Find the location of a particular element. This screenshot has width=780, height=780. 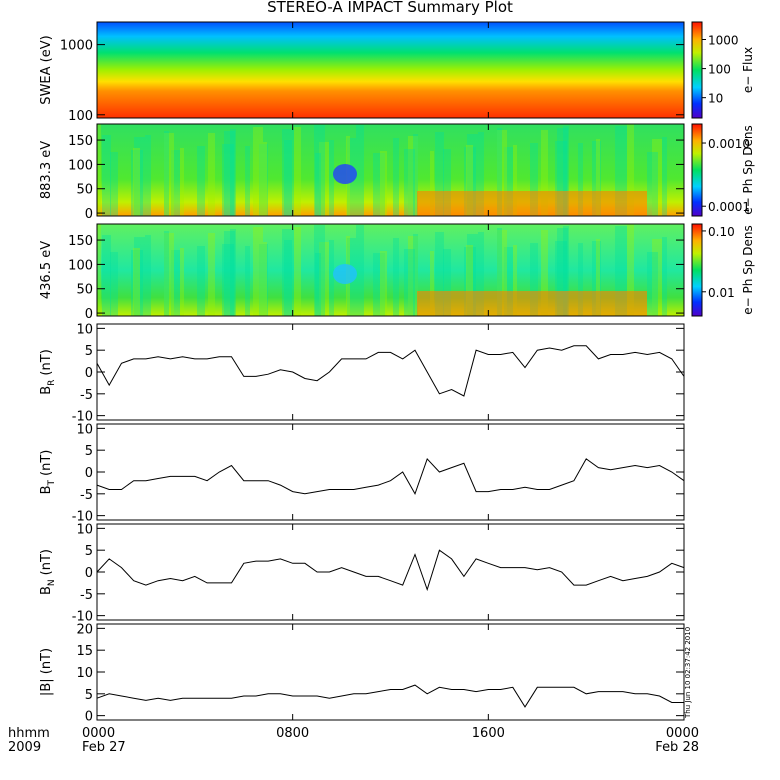

colorbar-label: e− Ph Sp Dens is located at coordinates (748, 169).